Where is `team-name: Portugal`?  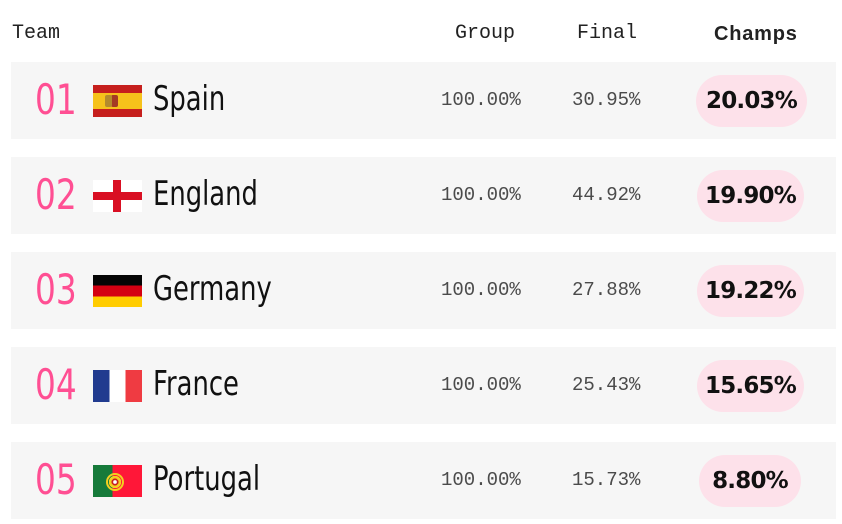
team-name: Portugal is located at coordinates (206, 479).